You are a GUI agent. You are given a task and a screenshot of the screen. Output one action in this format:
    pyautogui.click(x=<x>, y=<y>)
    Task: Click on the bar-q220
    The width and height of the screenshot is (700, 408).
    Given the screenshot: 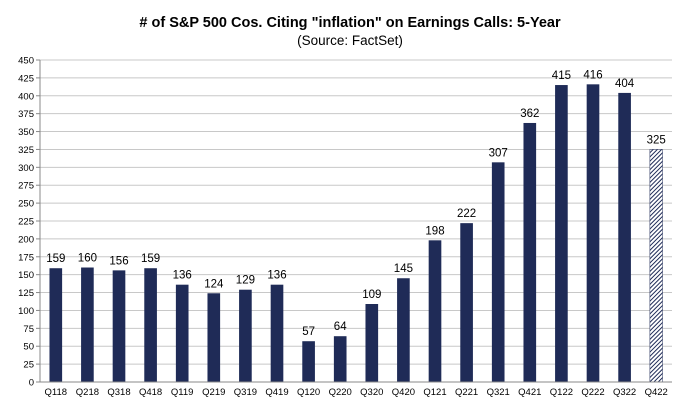 What is the action you would take?
    pyautogui.click(x=340, y=359)
    